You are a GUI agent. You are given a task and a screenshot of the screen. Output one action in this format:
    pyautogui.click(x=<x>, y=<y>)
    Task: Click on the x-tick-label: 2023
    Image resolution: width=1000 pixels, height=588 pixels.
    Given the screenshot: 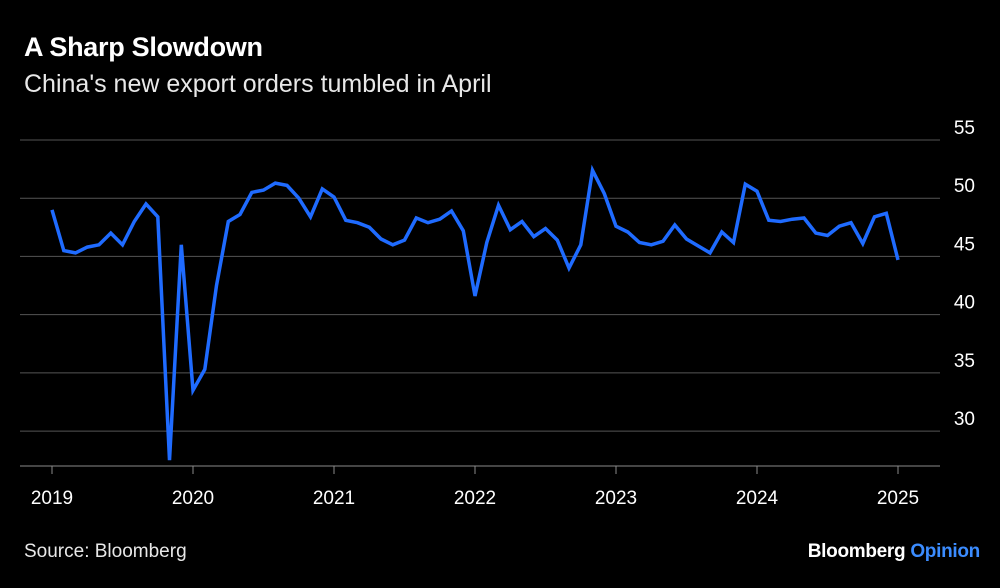 What is the action you would take?
    pyautogui.click(x=616, y=498)
    